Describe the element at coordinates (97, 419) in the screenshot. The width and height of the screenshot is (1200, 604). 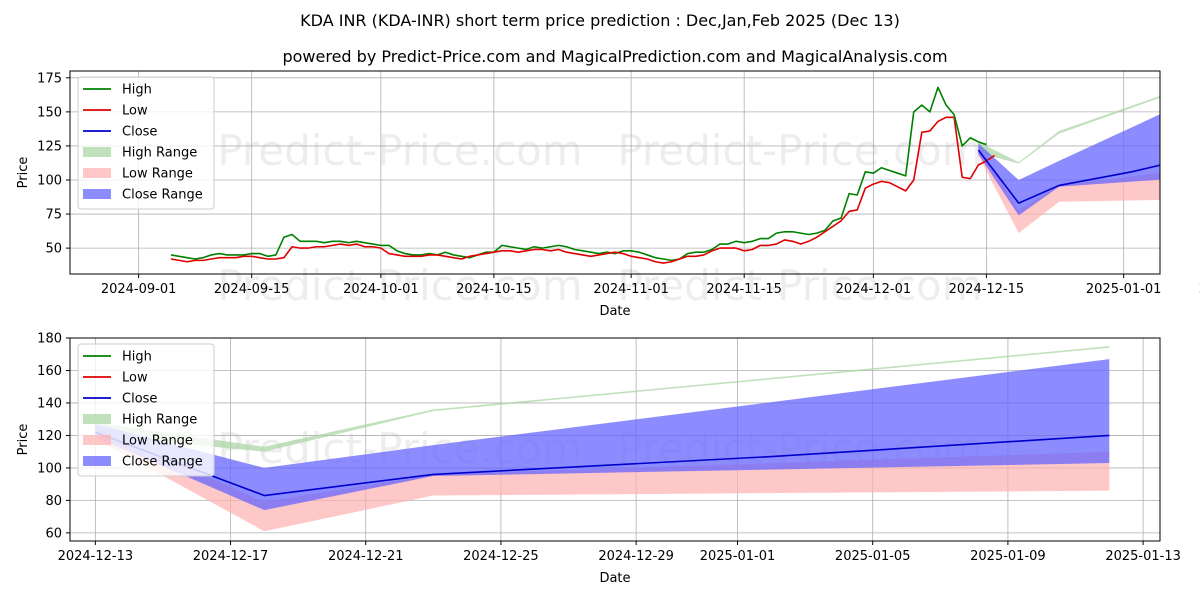
I see `bottom-legend-swatch-high-range` at that location.